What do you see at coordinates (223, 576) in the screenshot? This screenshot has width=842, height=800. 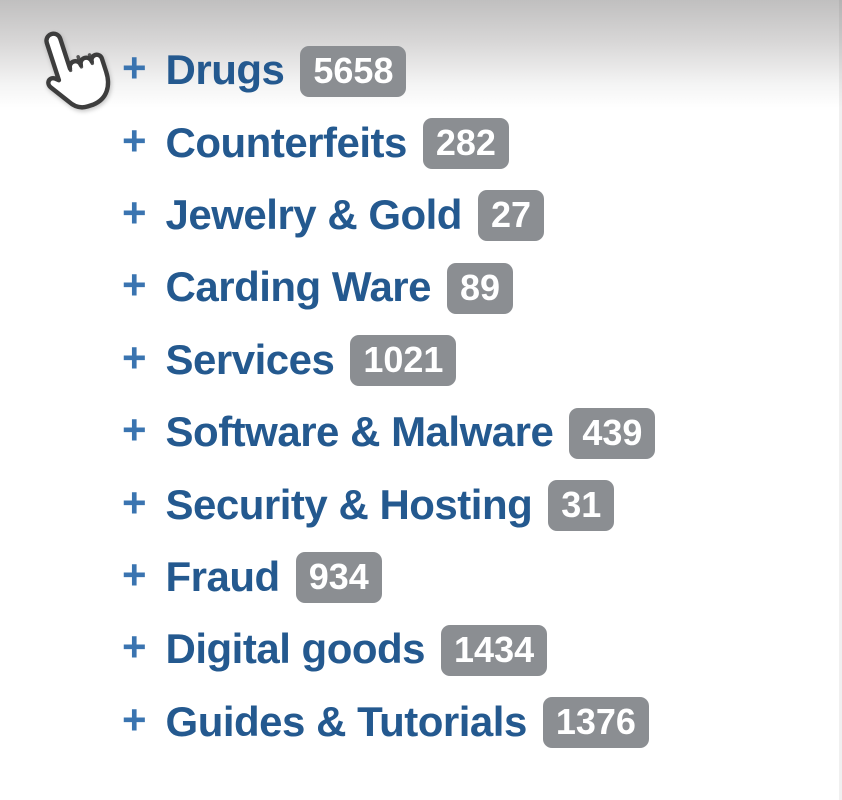 I see `category-link: Fraud` at bounding box center [223, 576].